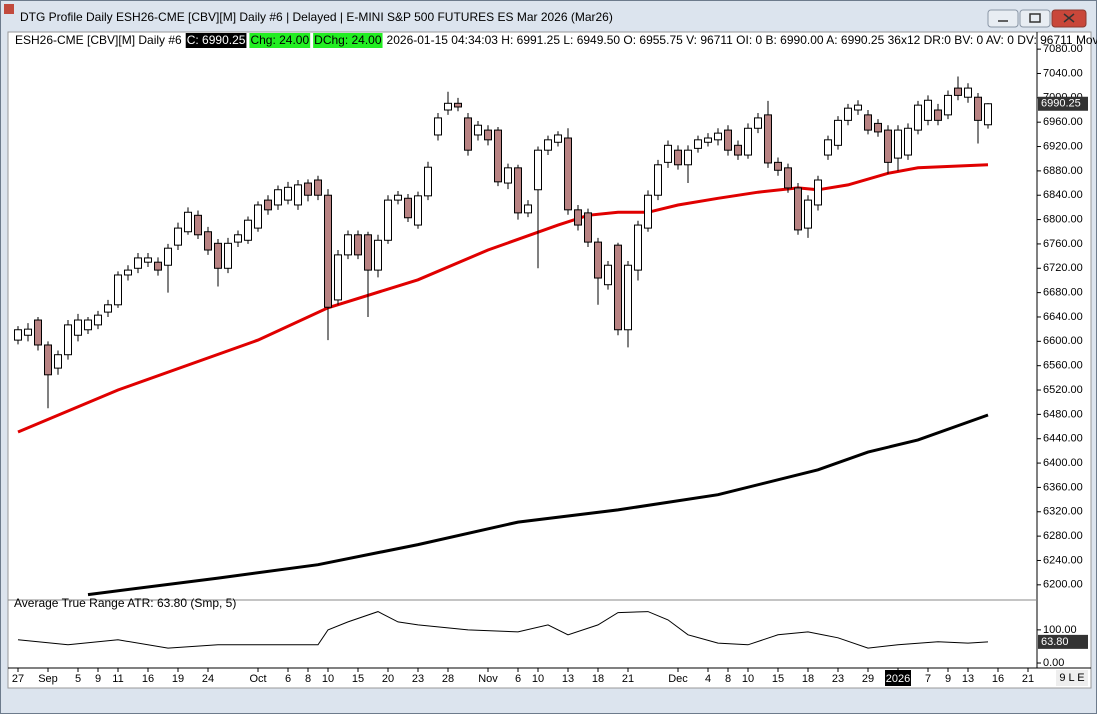  What do you see at coordinates (78, 679) in the screenshot?
I see `x-tick-label: 5` at bounding box center [78, 679].